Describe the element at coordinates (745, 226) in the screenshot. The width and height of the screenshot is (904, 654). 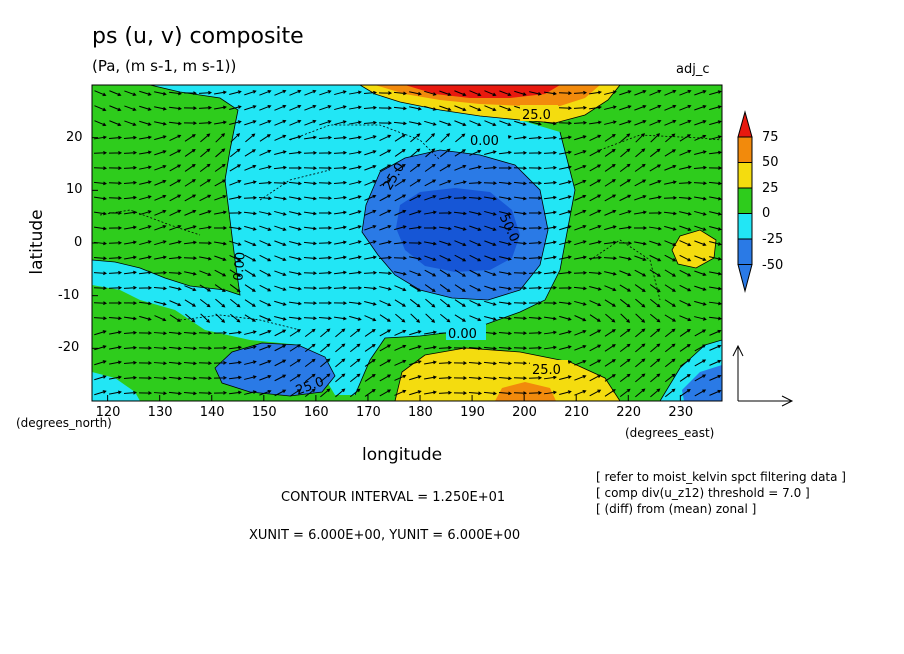
I see `colorbar-cell` at that location.